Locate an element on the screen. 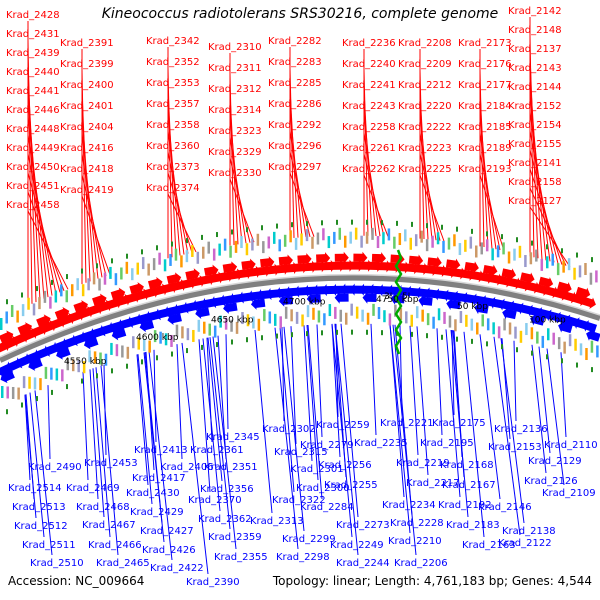 The height and width of the screenshot is (600, 600). forward-gene-label: Krad_2225 is located at coordinates (425, 169).